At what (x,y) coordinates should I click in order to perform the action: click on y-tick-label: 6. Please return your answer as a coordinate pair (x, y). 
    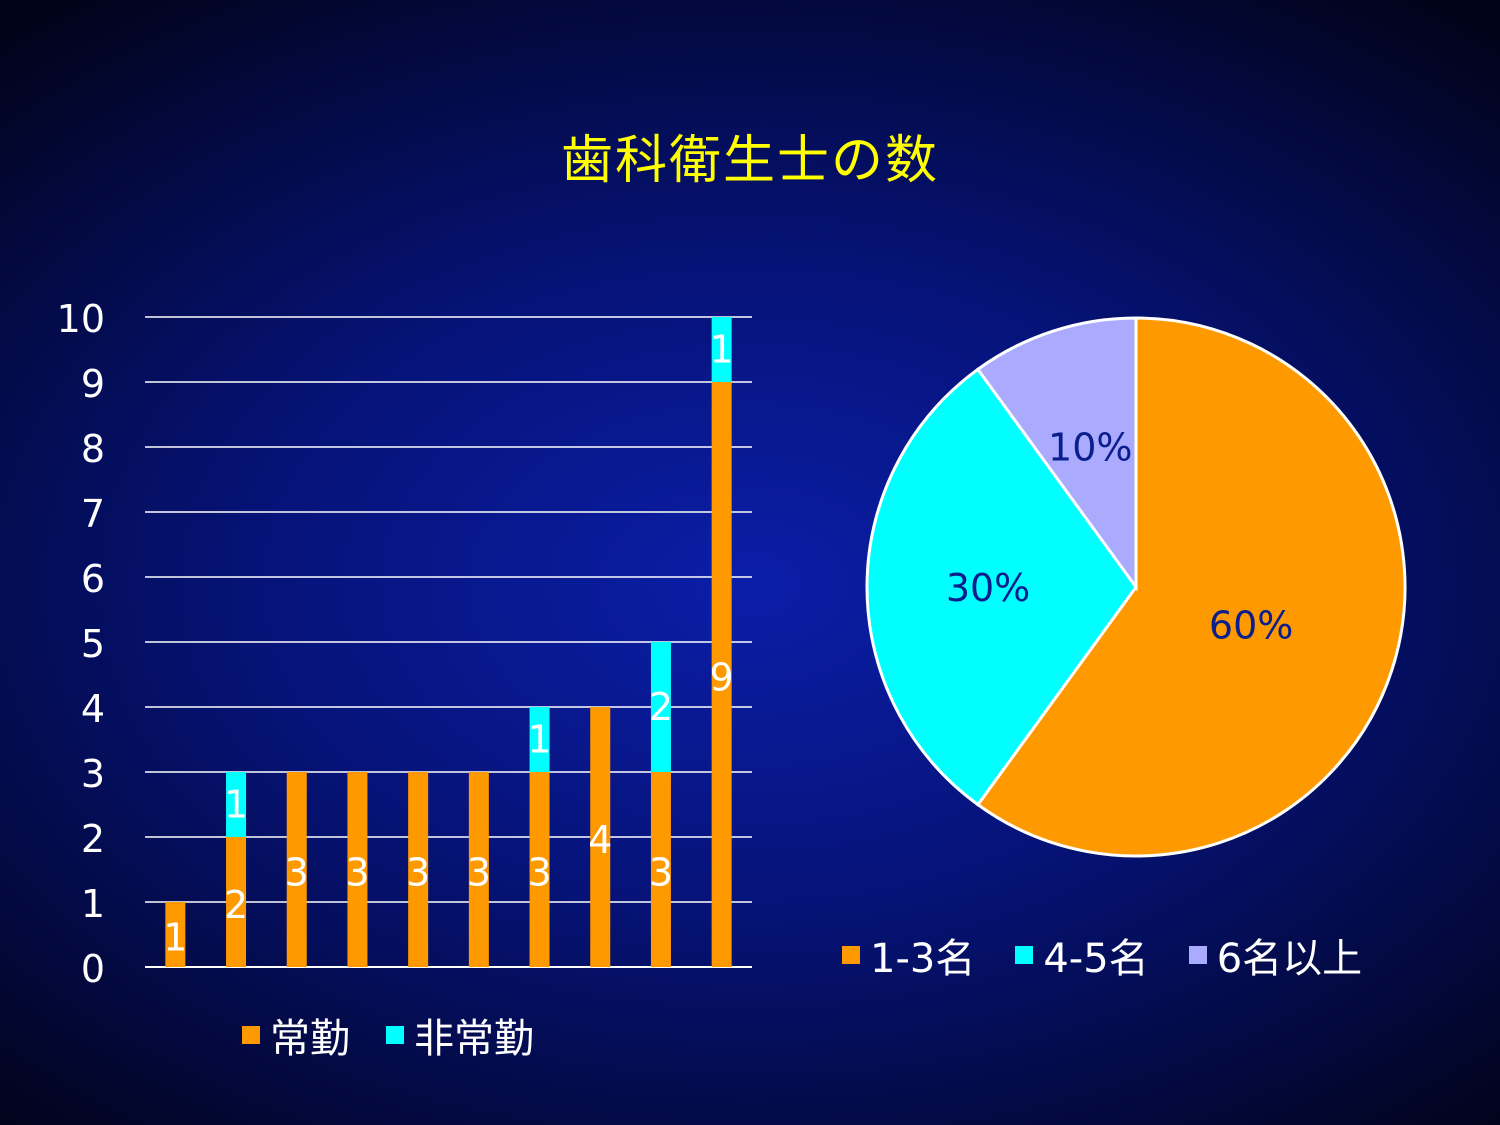
    Looking at the image, I should click on (93, 579).